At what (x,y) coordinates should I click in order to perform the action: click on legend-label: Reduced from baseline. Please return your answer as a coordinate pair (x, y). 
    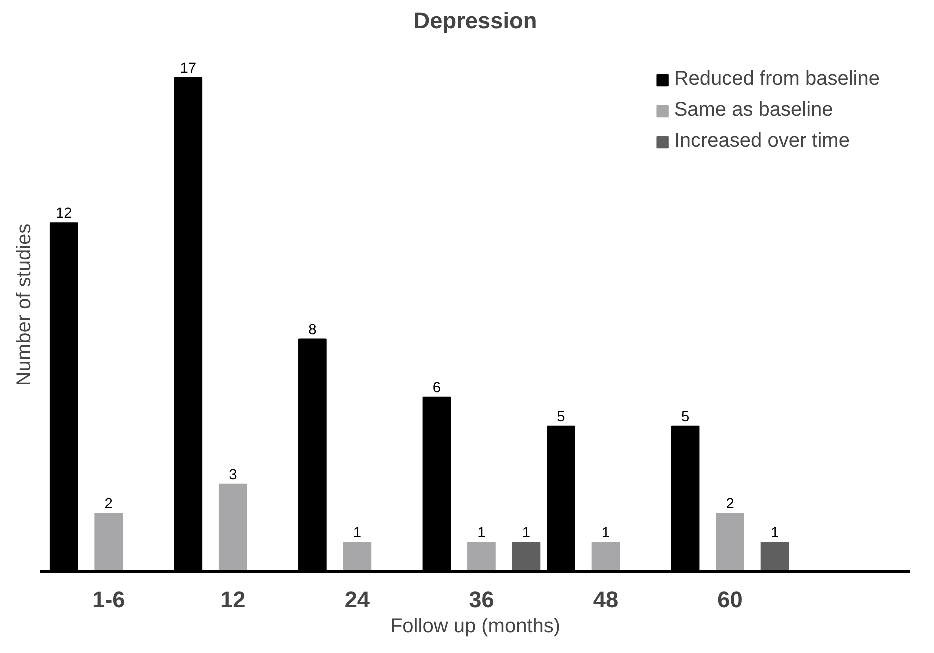
    Looking at the image, I should click on (777, 79).